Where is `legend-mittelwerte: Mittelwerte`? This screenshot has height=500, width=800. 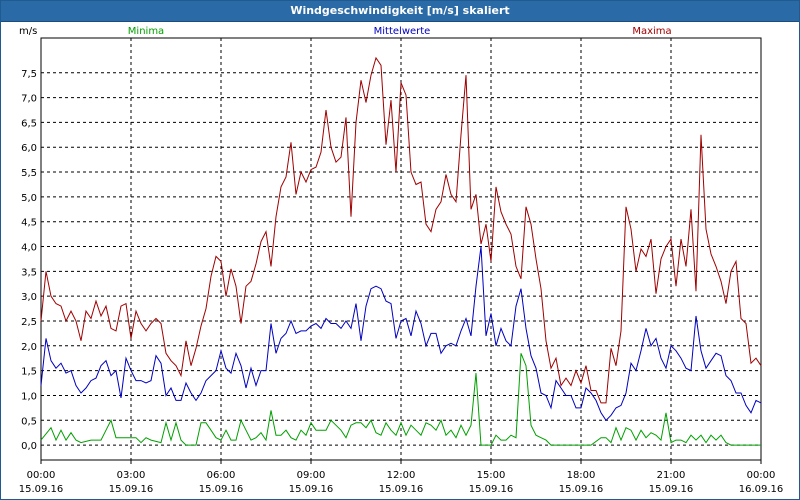
legend-mittelwerte: Mittelwerte is located at coordinates (402, 31).